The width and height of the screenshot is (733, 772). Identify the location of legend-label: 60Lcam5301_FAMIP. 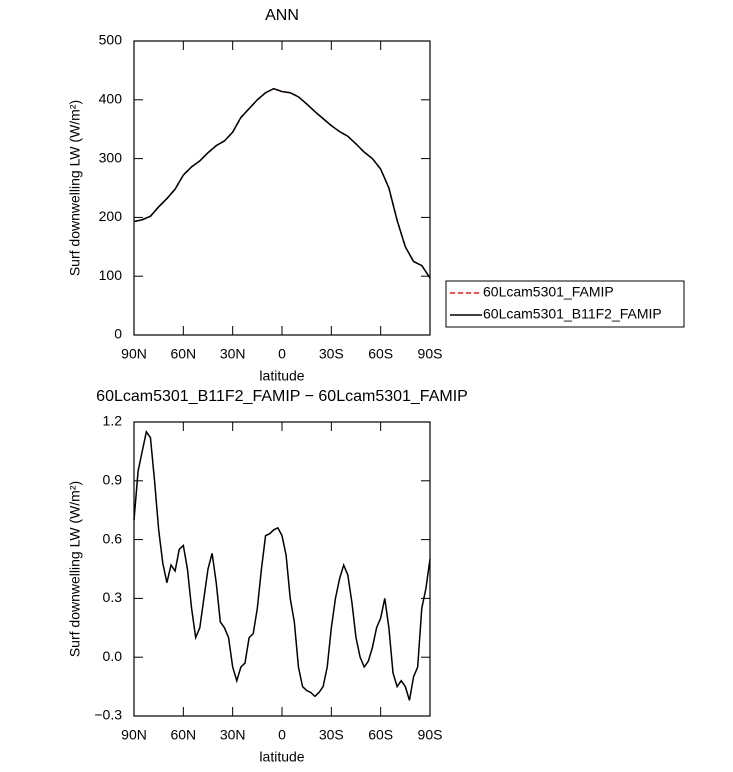
(548, 292).